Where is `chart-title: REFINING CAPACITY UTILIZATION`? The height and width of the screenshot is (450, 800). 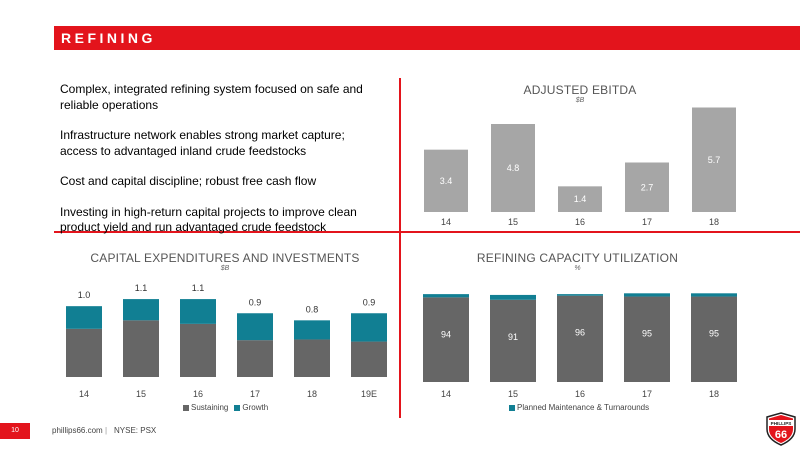 chart-title: REFINING CAPACITY UTILIZATION is located at coordinates (577, 258).